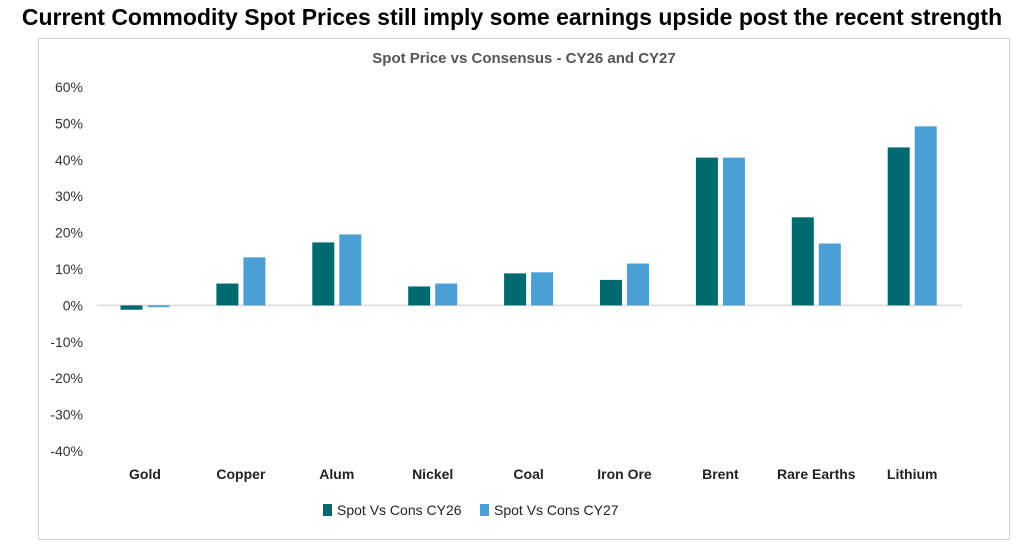 The height and width of the screenshot is (550, 1024). I want to click on y-tick-label: 30%, so click(69, 196).